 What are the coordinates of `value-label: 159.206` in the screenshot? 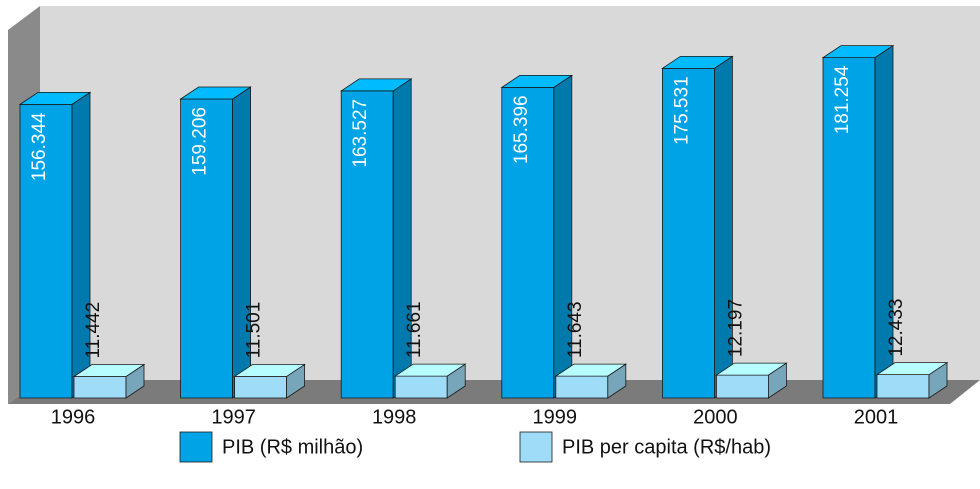 It's located at (200, 141).